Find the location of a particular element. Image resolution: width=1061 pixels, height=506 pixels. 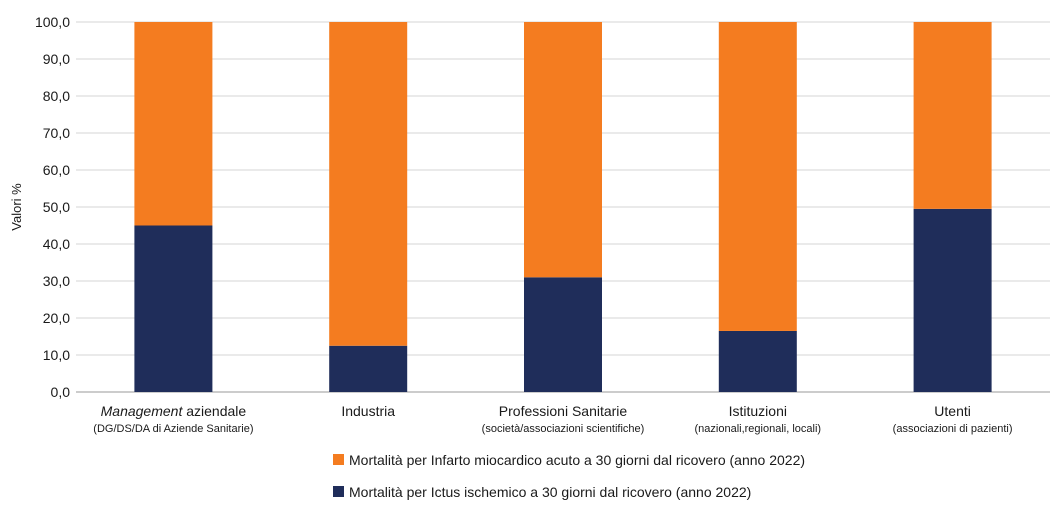

y-tick-label: 40,0 is located at coordinates (56, 244).